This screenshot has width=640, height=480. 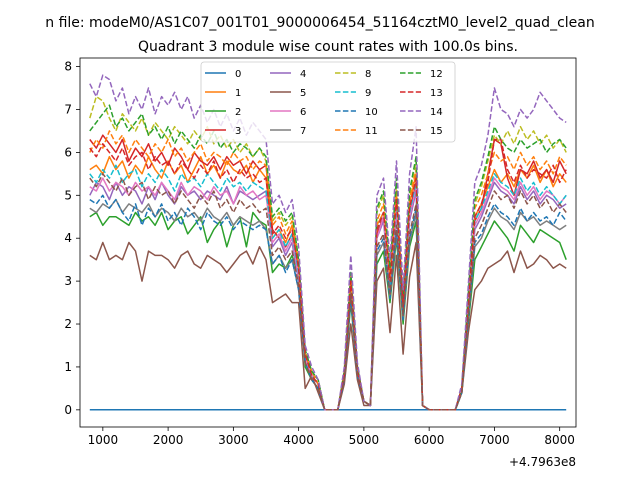 What do you see at coordinates (371, 112) in the screenshot?
I see `legend-label-10: 10` at bounding box center [371, 112].